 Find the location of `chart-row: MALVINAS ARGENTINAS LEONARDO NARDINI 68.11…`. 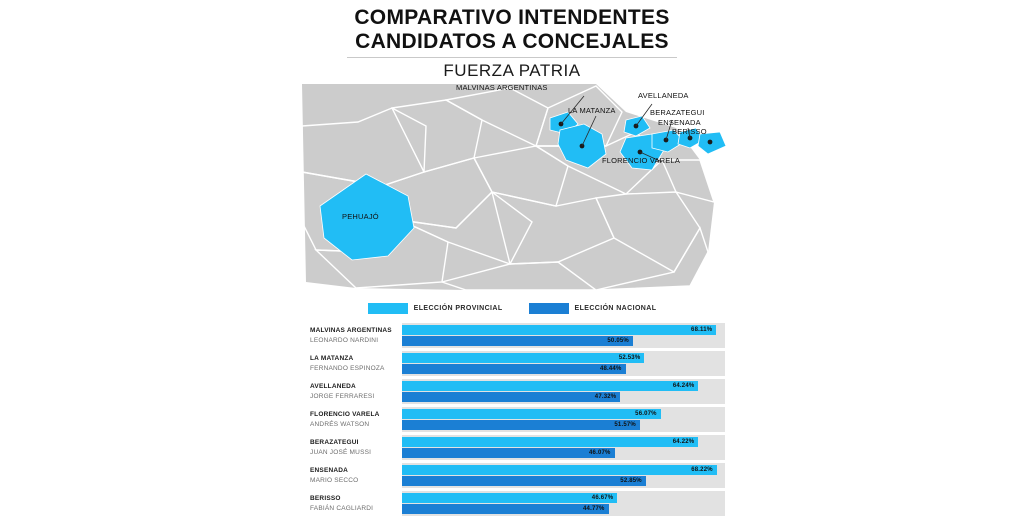

chart-row: MALVINAS ARGENTINAS LEONARDO NARDINI 68.11… is located at coordinates (515, 335).